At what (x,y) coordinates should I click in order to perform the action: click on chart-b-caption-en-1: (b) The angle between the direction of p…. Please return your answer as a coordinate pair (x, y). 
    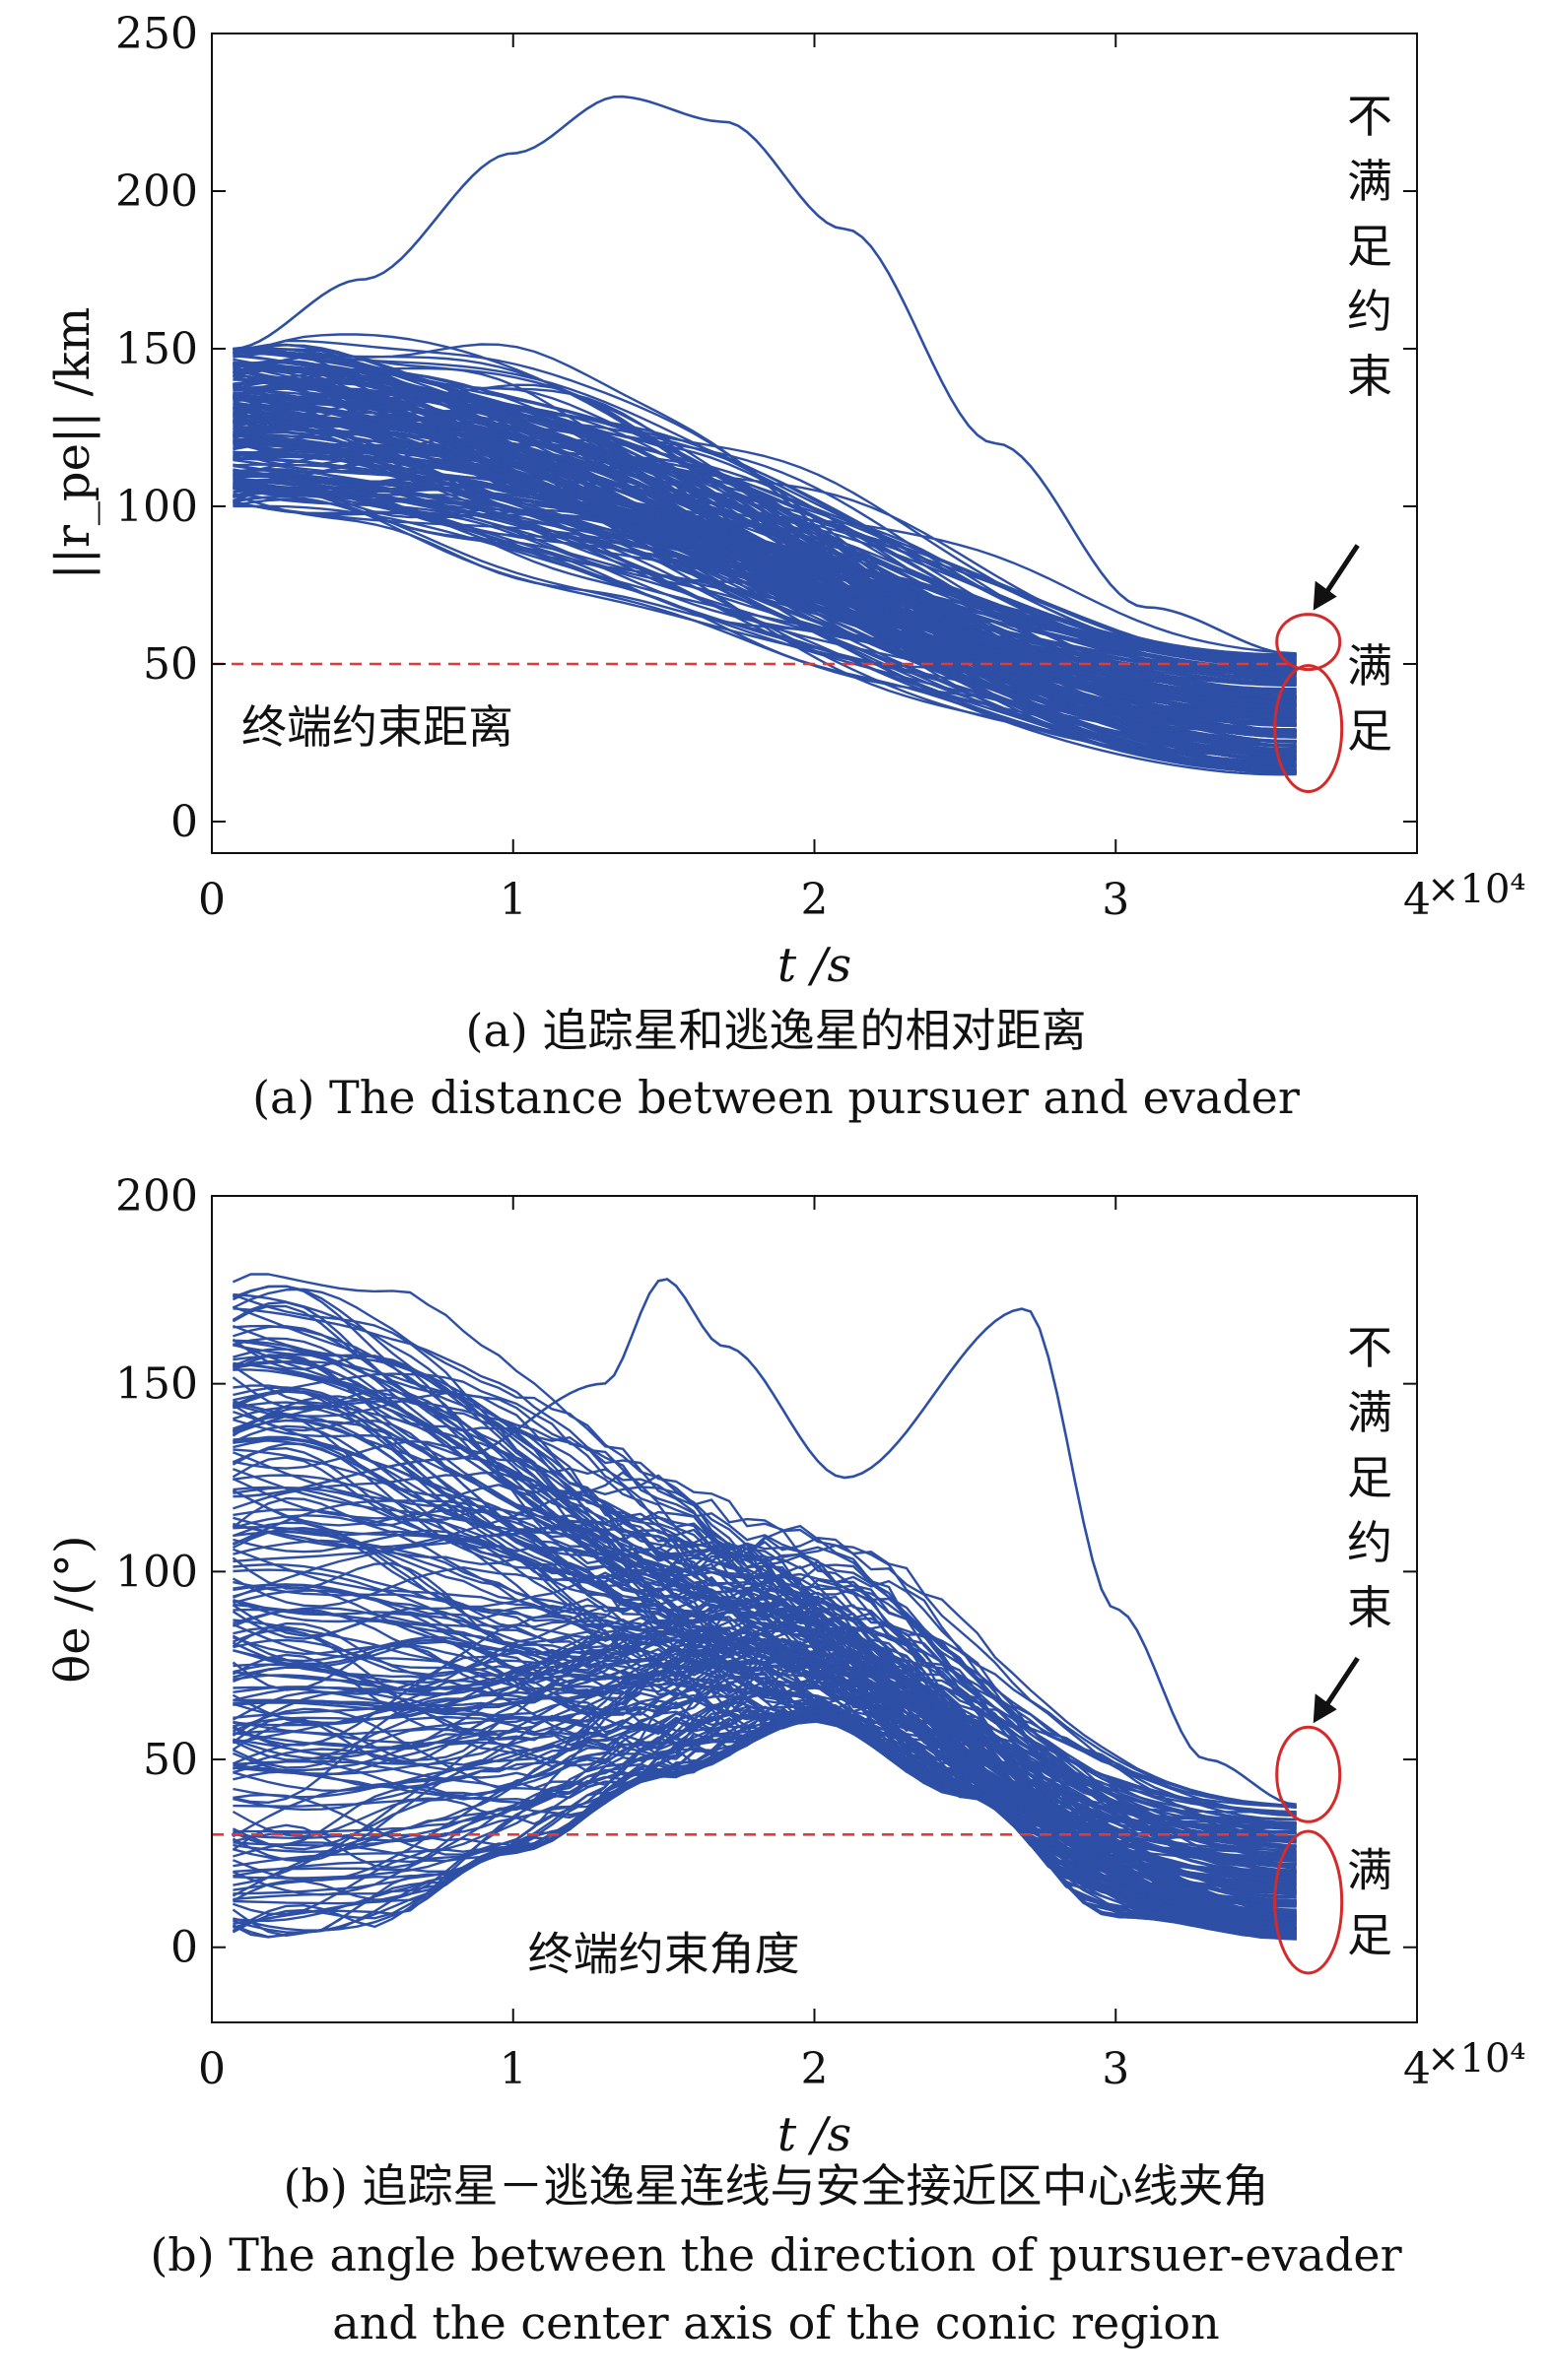
    Looking at the image, I should click on (776, 2254).